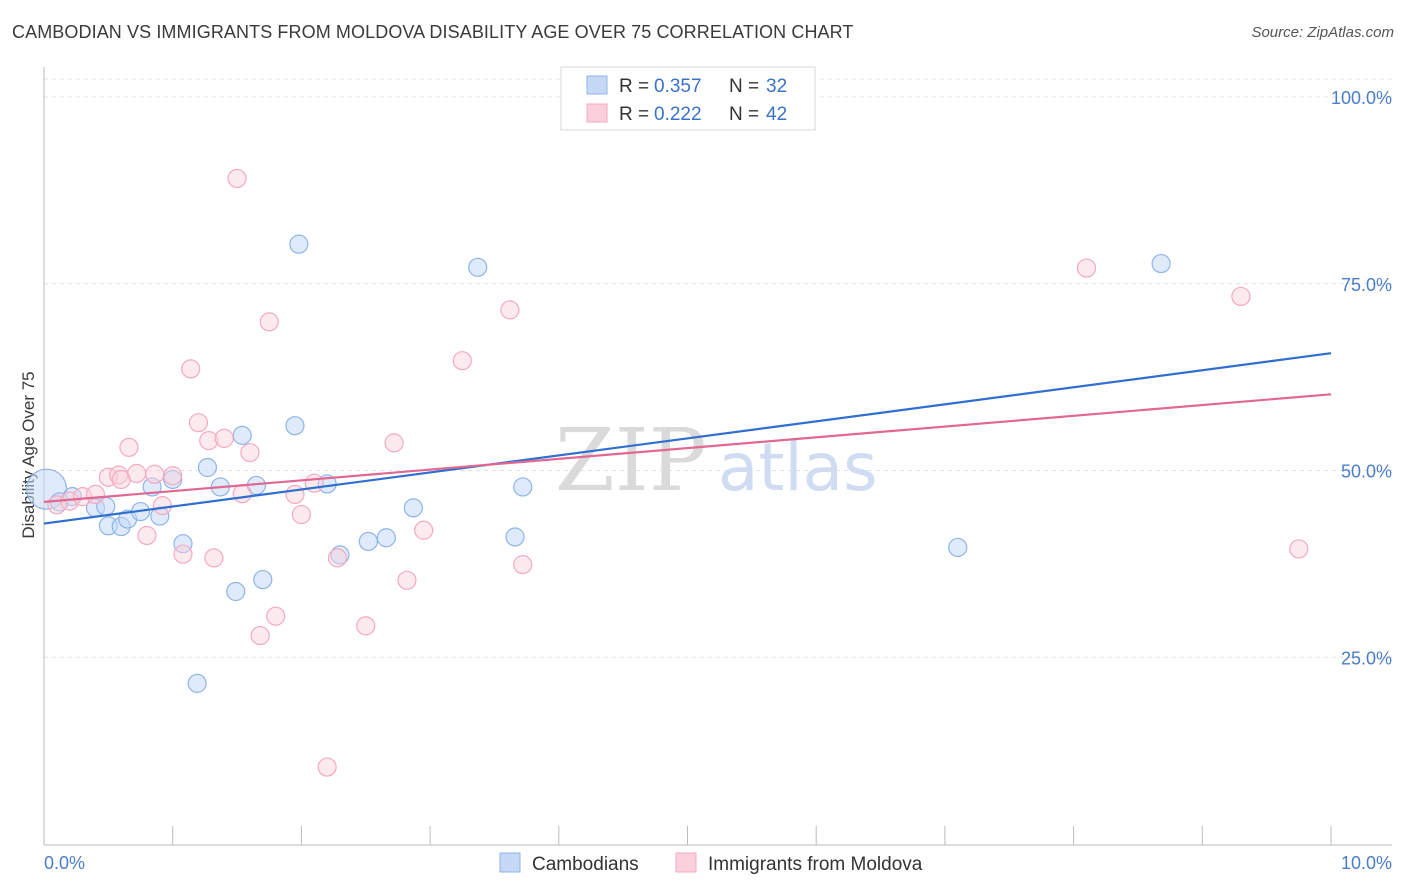 This screenshot has width=1406, height=892. I want to click on legend-swatch-moldova, so click(597, 113).